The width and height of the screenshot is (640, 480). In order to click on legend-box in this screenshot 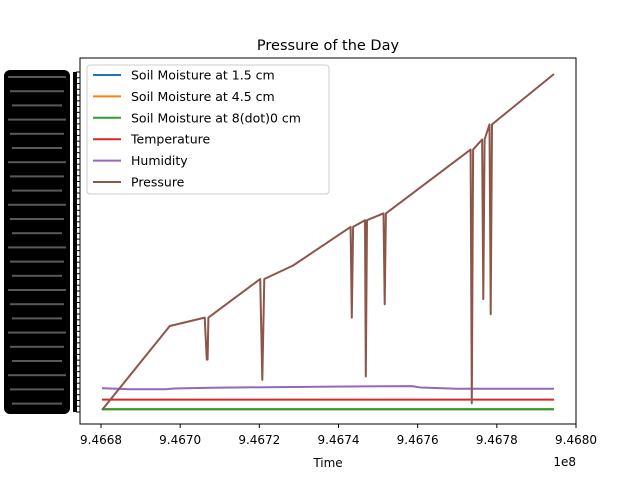, I will do `click(208, 129)`.